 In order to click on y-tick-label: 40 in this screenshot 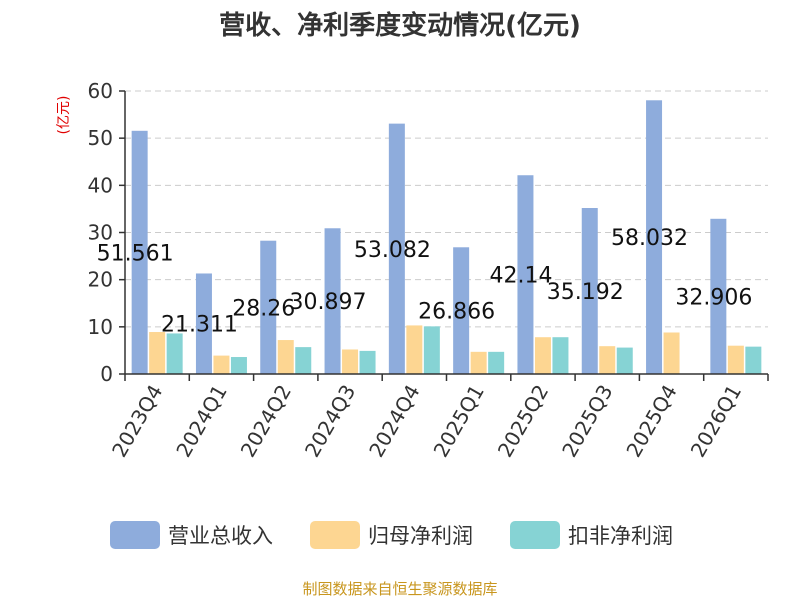, I will do `click(100, 185)`.